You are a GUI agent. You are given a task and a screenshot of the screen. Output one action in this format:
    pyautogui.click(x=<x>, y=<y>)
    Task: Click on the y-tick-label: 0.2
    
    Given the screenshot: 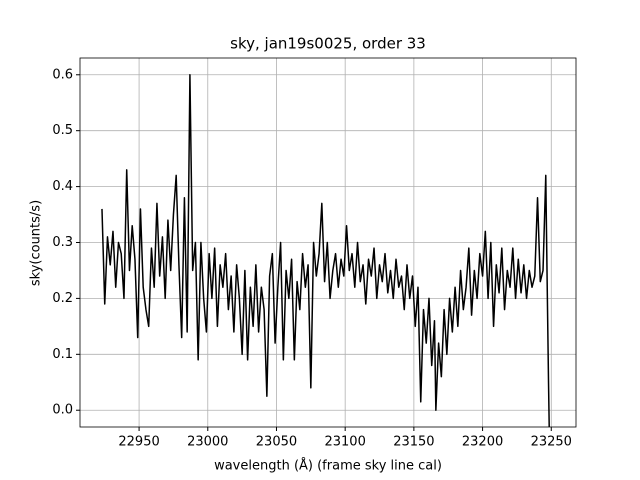 What is the action you would take?
    pyautogui.click(x=62, y=298)
    